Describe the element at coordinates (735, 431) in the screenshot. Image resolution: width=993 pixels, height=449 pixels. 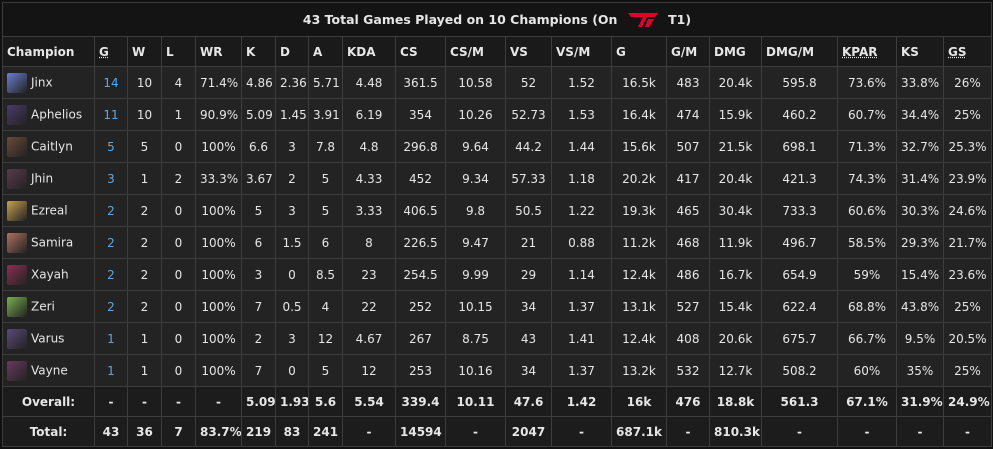
I see `summary-cell: 810.3k` at that location.